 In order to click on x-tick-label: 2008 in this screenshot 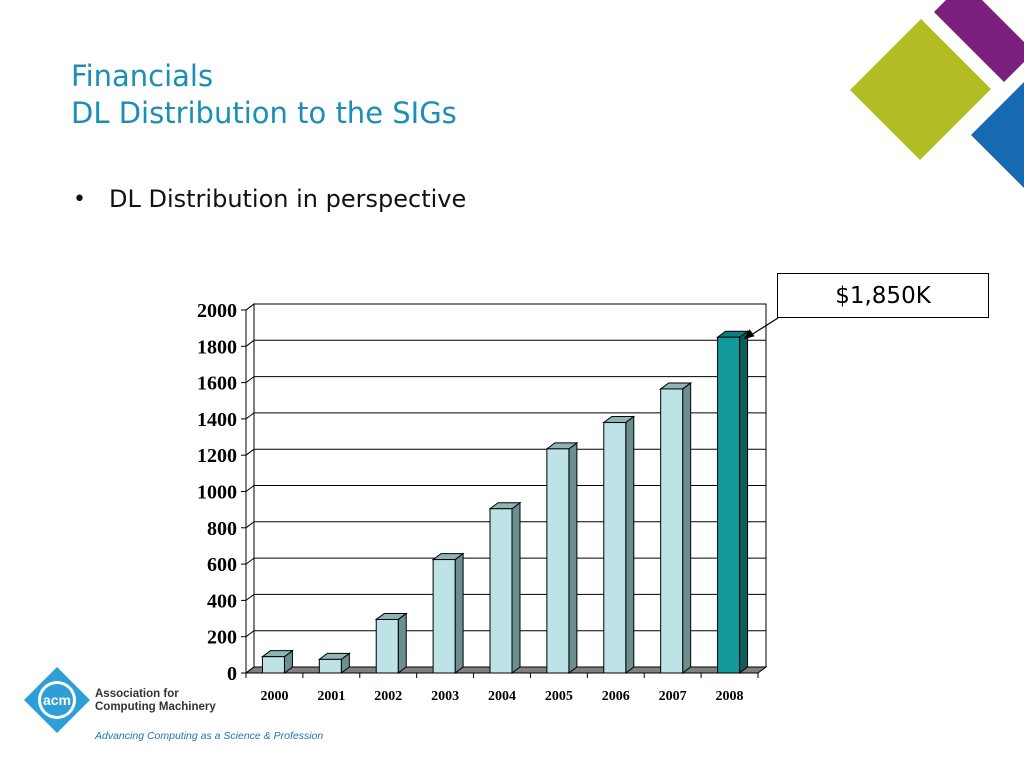, I will do `click(730, 696)`.